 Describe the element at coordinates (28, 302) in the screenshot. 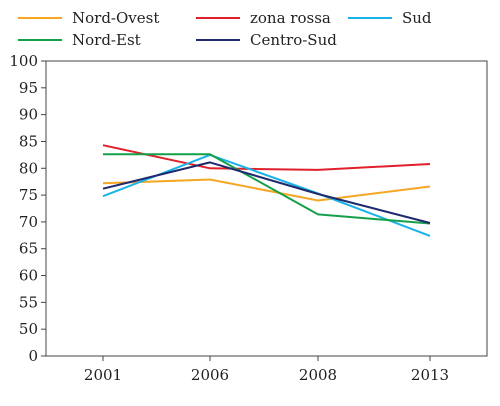

I see `y-tick-label: 55` at that location.